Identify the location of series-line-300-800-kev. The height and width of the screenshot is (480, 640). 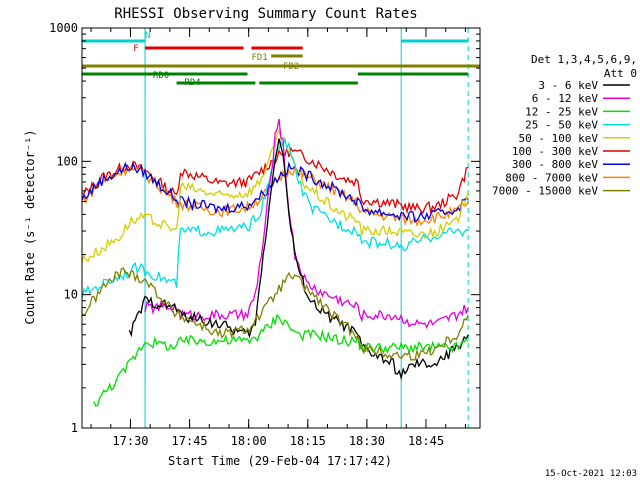
(275, 192).